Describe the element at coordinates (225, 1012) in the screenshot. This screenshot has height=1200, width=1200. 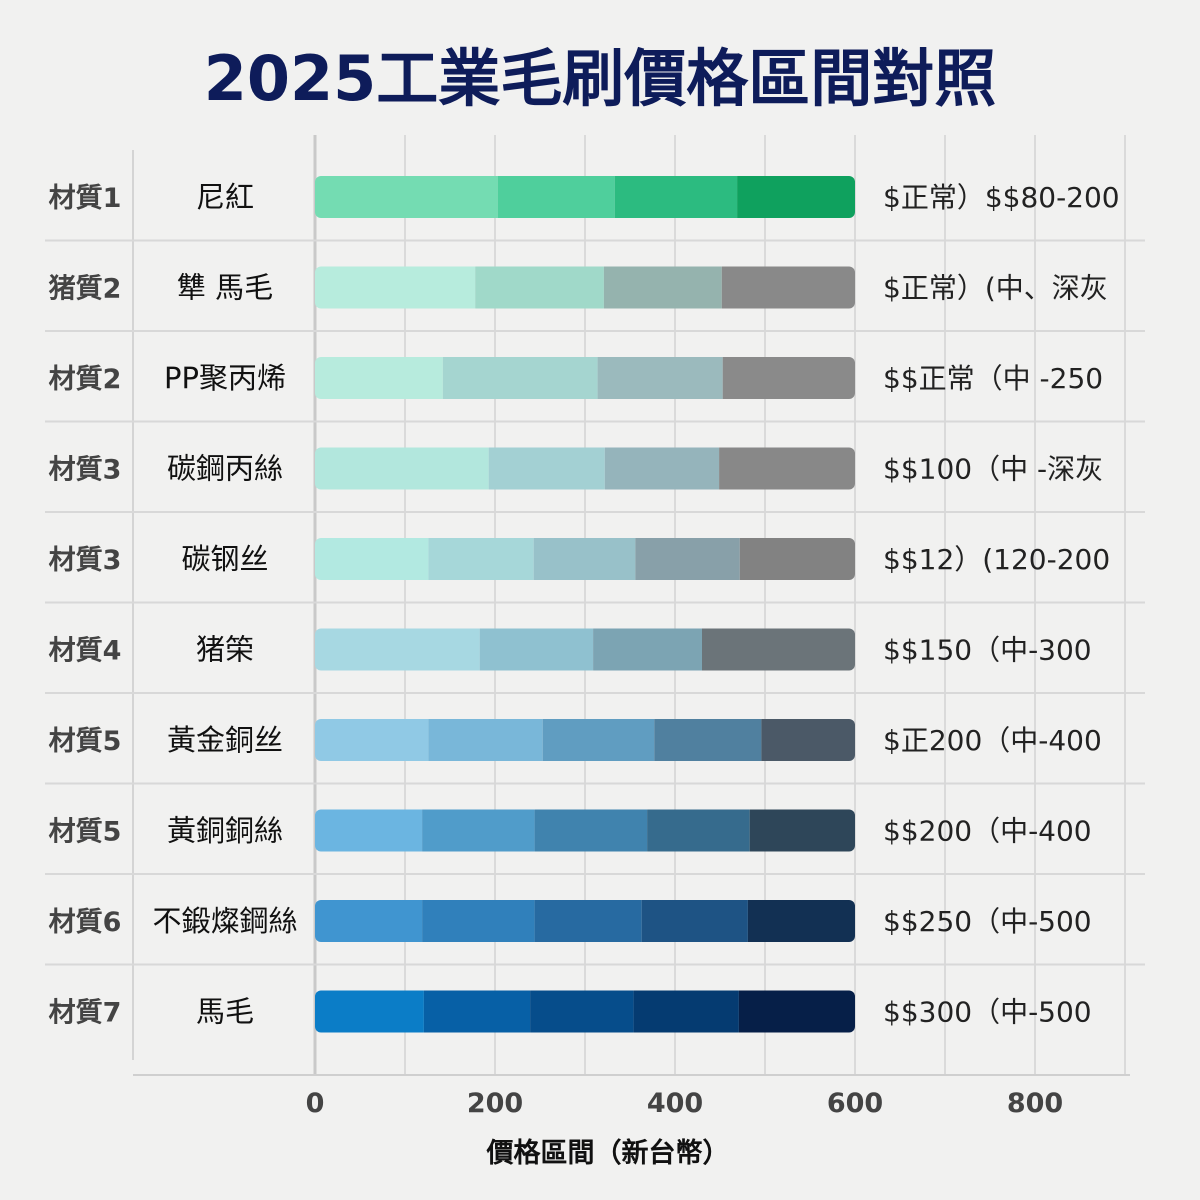
I see `material-name: 馬毛` at that location.